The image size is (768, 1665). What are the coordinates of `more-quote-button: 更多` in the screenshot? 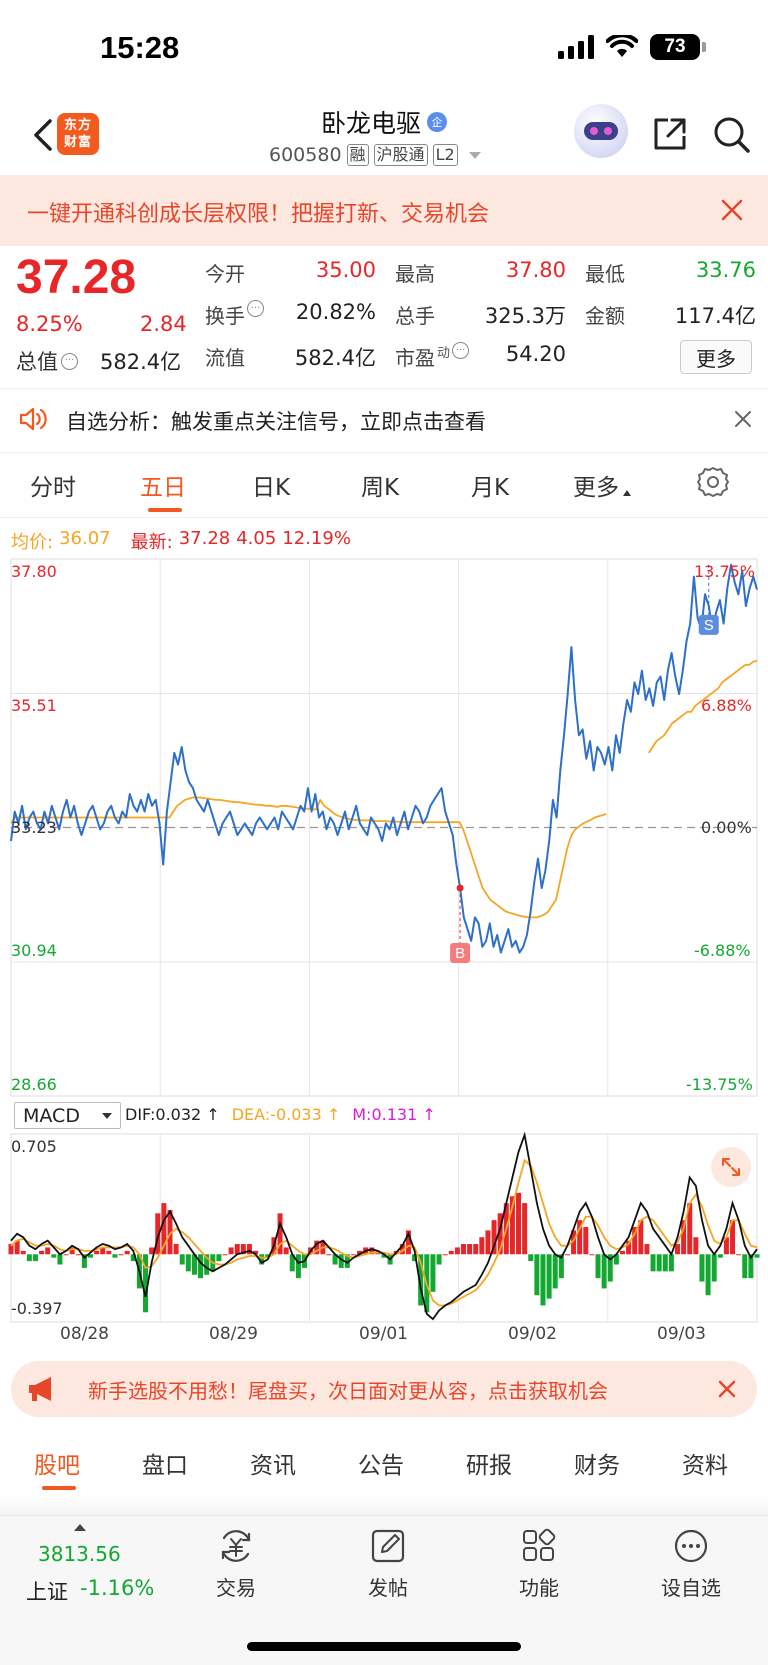 It's located at (716, 357).